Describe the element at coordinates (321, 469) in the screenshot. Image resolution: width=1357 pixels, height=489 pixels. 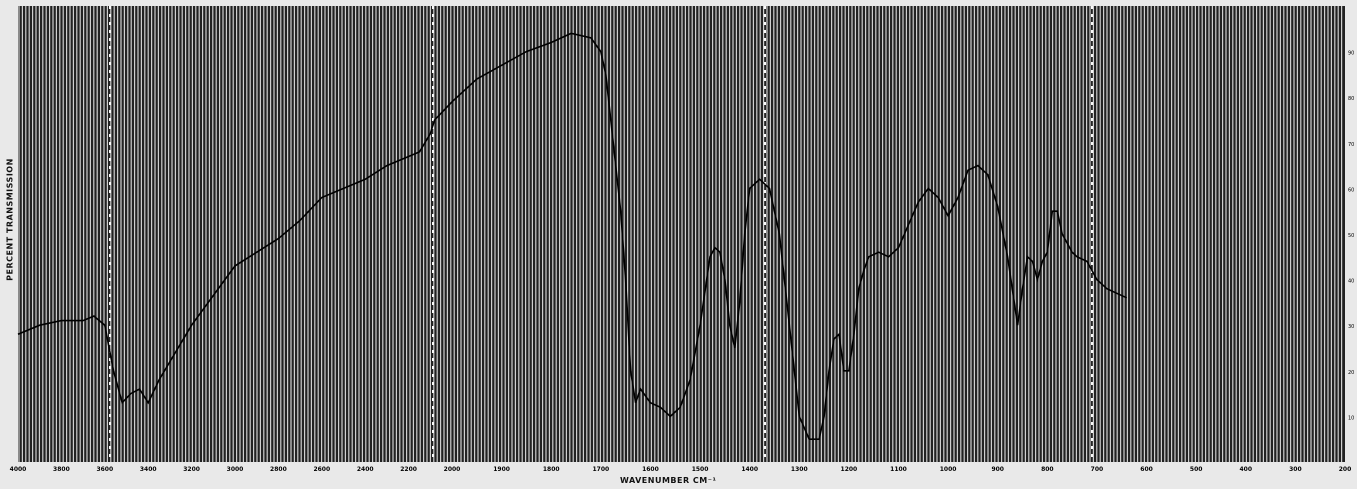
I see `x-tick-label: 2600` at that location.